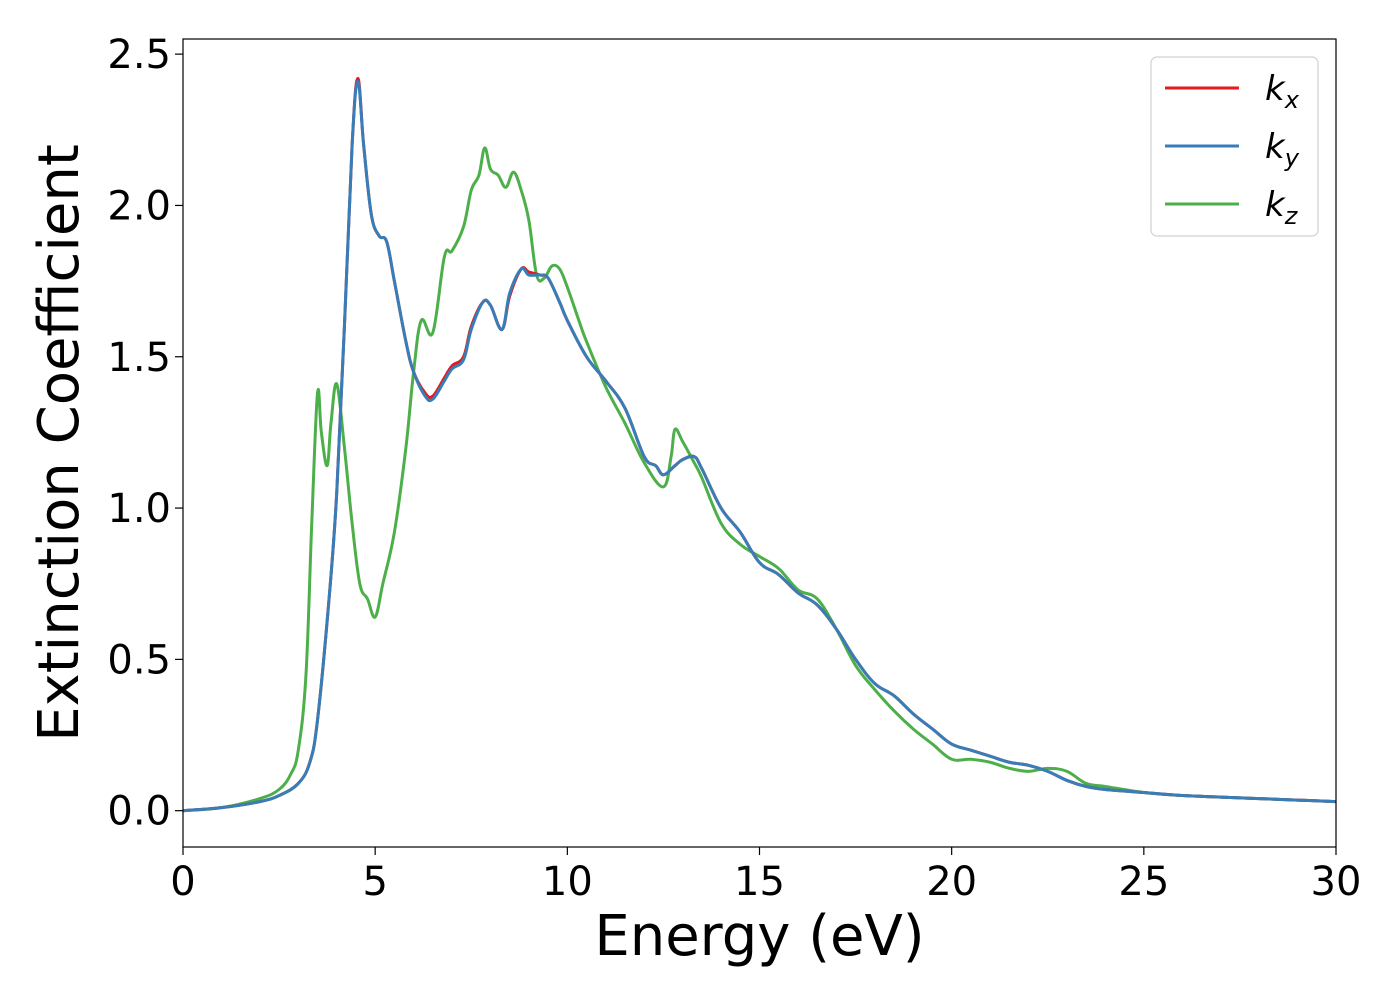  I want to click on x-tick-label: 20, so click(951, 882).